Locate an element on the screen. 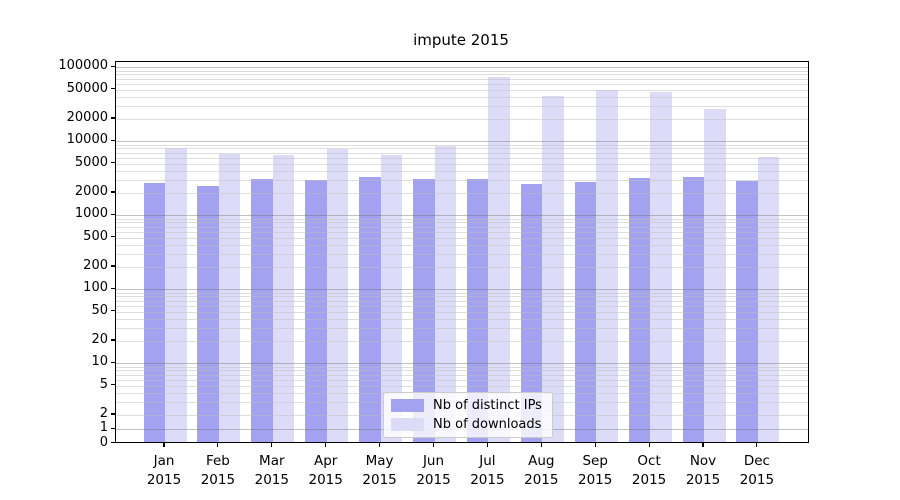  x-tick-label: Feb 2015 is located at coordinates (218, 470).